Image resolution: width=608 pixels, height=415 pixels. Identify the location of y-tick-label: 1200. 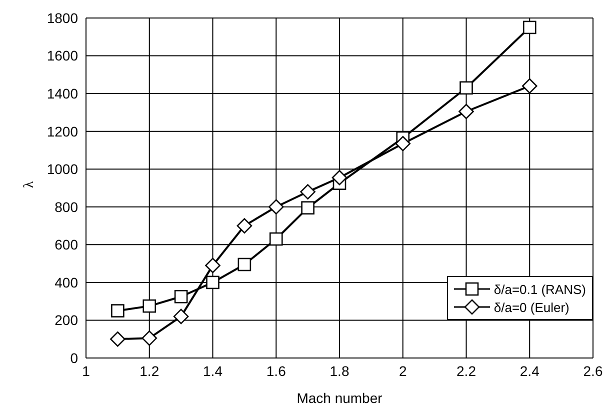
(62, 131).